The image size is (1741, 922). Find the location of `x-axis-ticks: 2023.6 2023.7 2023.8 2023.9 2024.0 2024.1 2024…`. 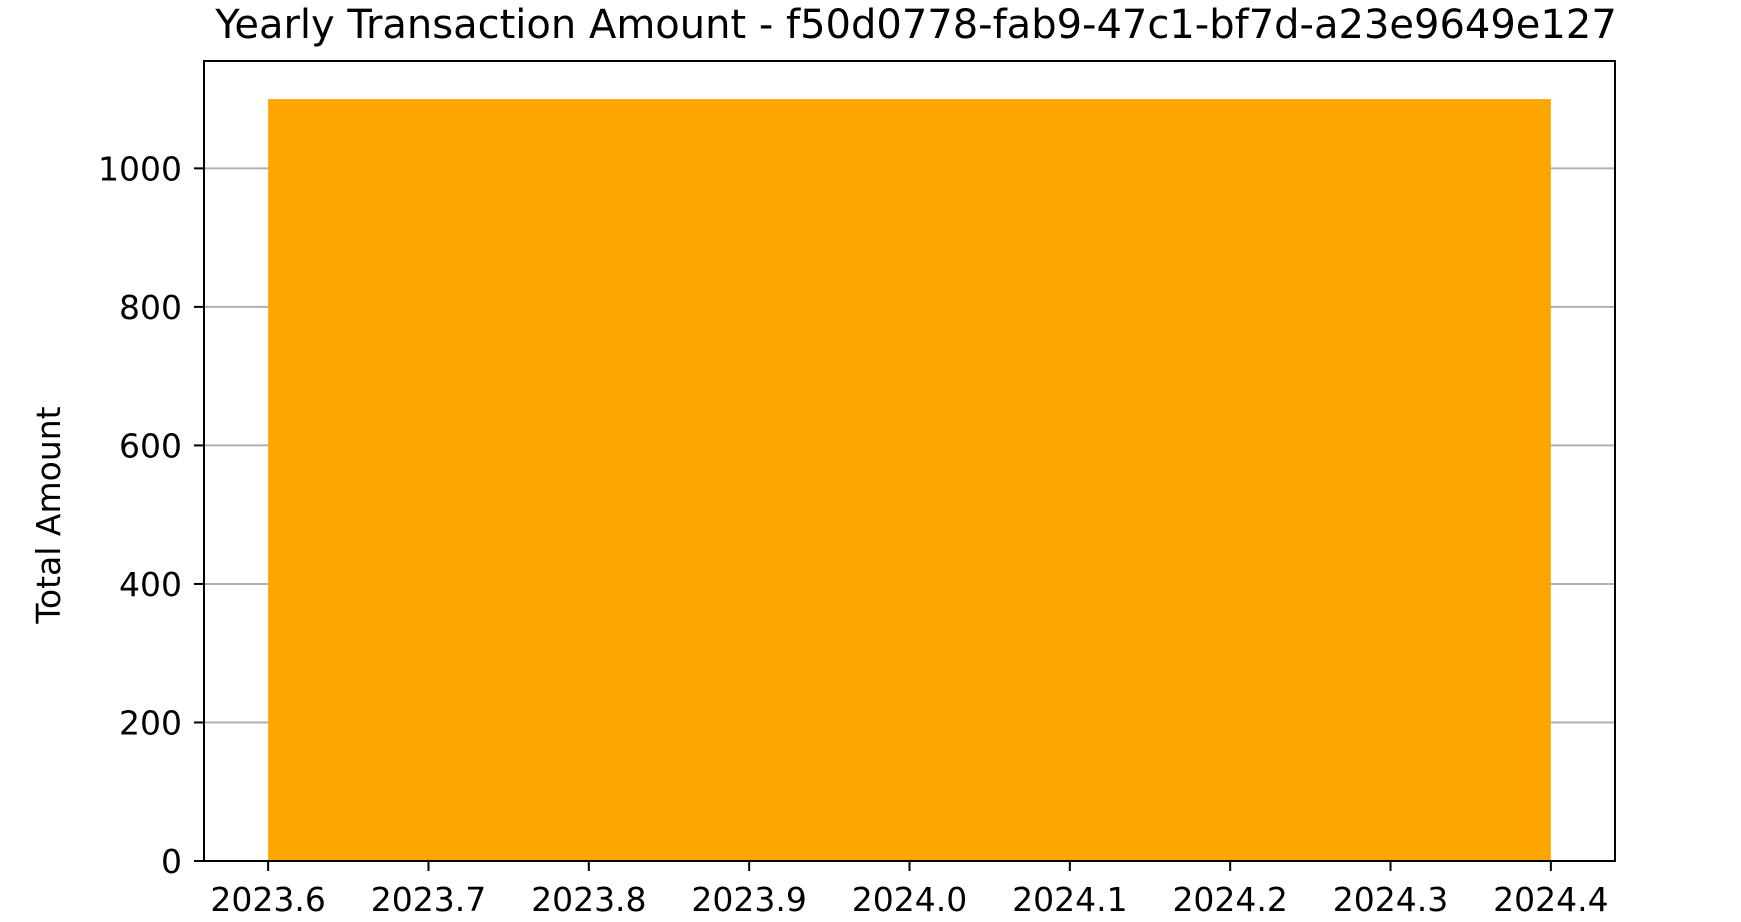

x-axis-ticks: 2023.6 2023.7 2023.8 2023.9 2024.0 2024.1 2024… is located at coordinates (909, 890).